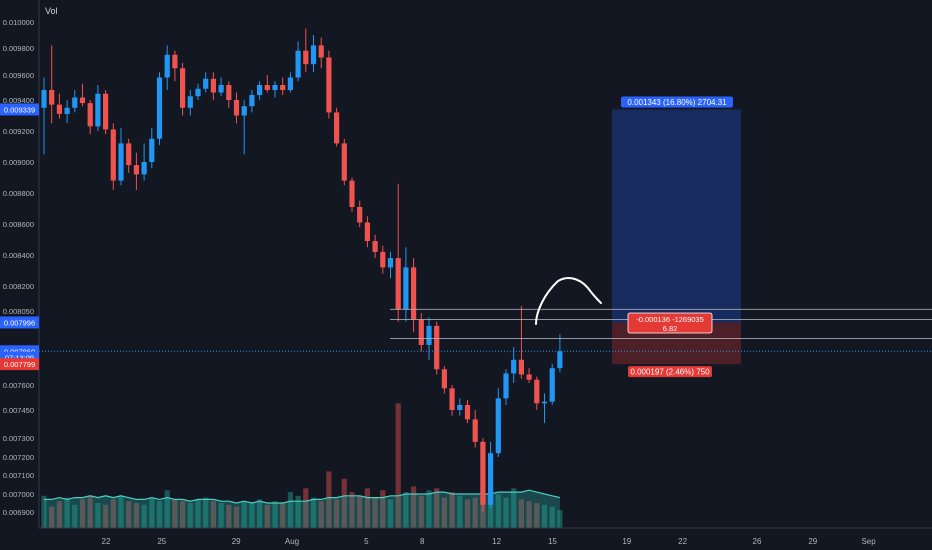 The width and height of the screenshot is (932, 550). Describe the element at coordinates (568, 301) in the screenshot. I see `hand-drawn-arc` at that location.